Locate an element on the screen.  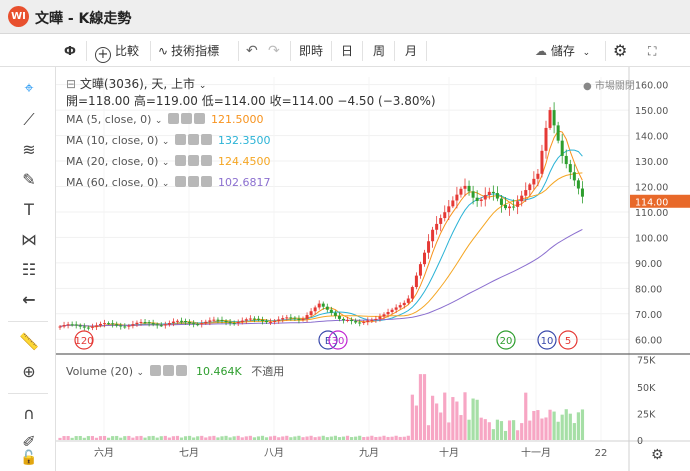
ma-label: MA (5, close, 0) is located at coordinates (109, 119).